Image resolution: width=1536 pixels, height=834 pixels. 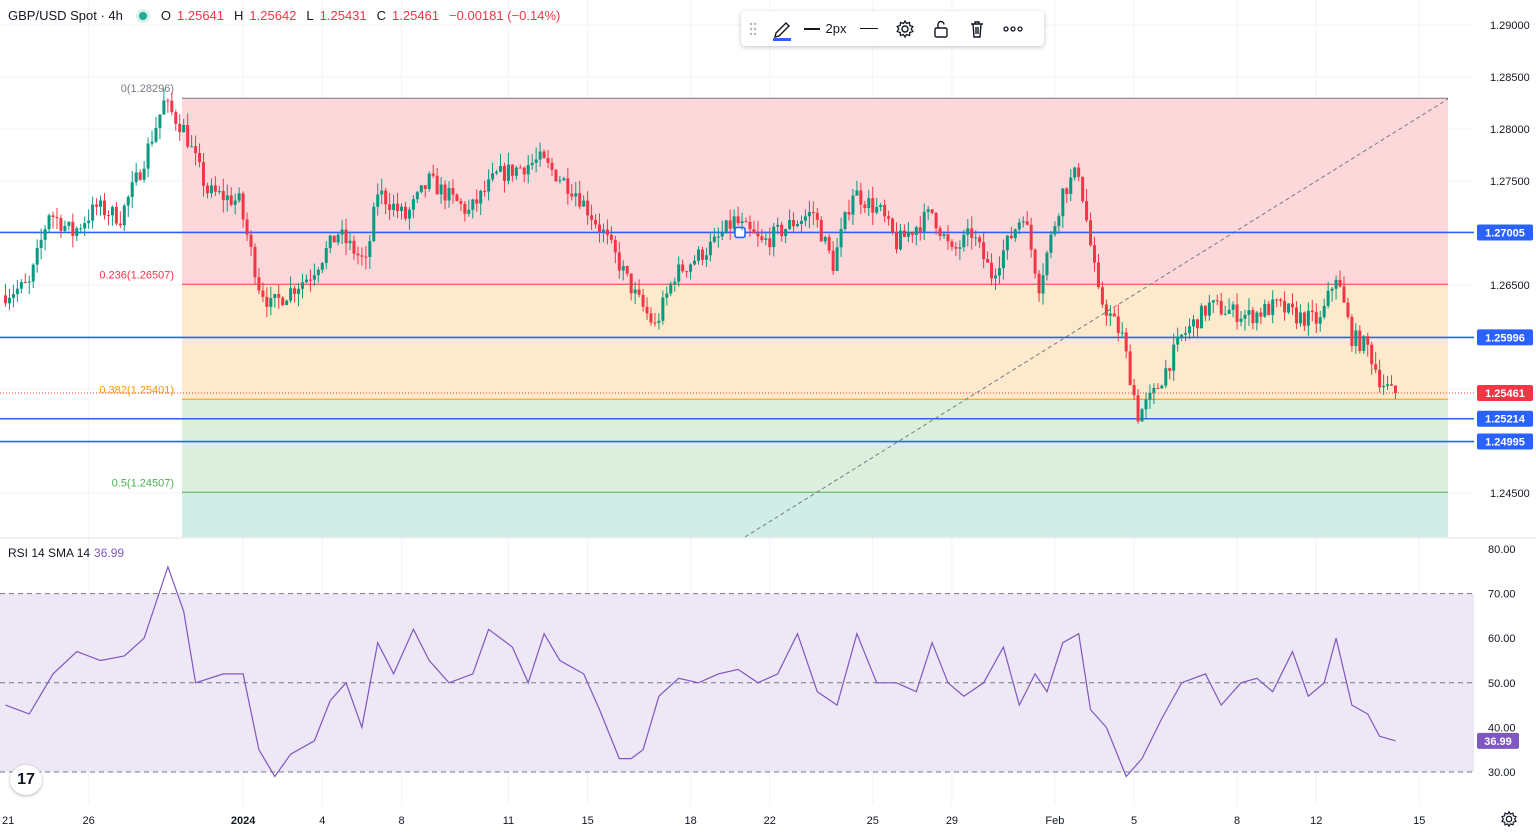 What do you see at coordinates (869, 28) in the screenshot?
I see `line-style-icon` at bounding box center [869, 28].